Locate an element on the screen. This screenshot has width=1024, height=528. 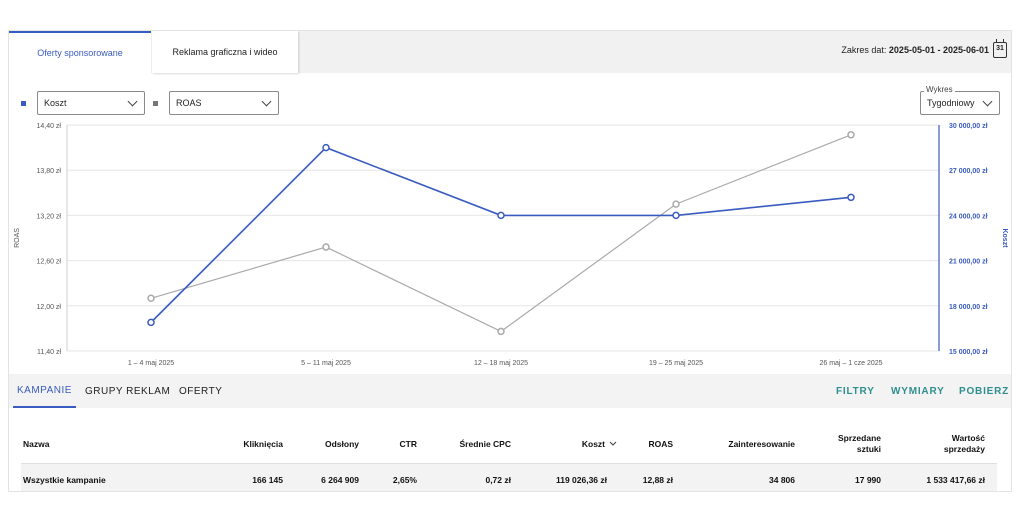
x-tick-label: 1 – 4 maj 2025 is located at coordinates (151, 363).